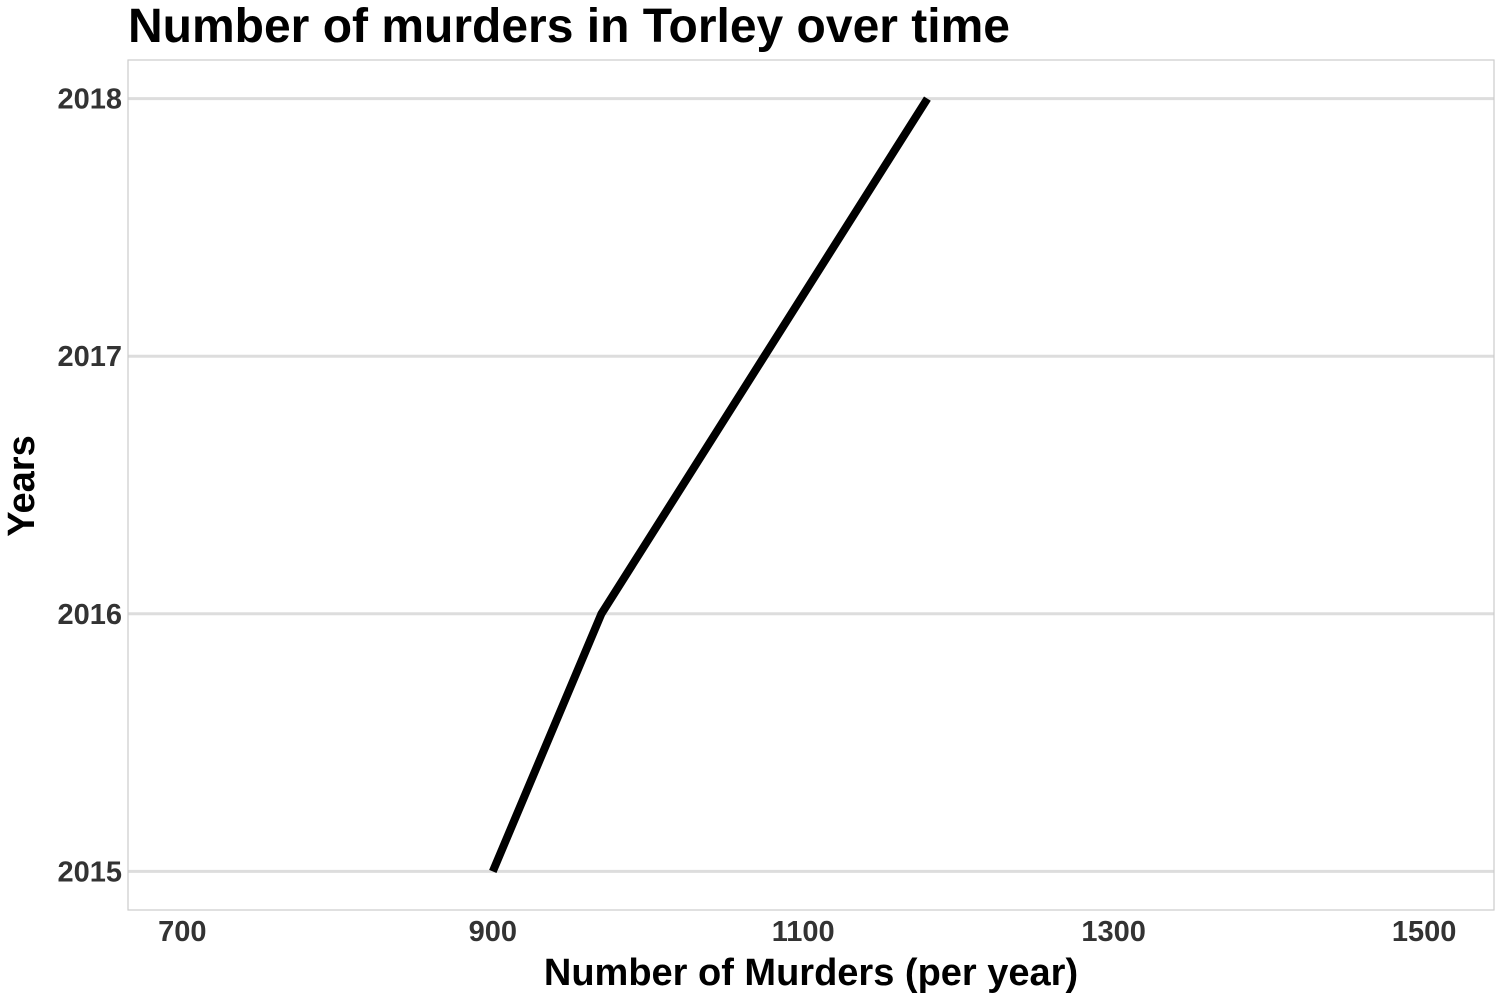 This screenshot has height=1000, width=1500. I want to click on x-tick-label-2: 1100, so click(803, 932).